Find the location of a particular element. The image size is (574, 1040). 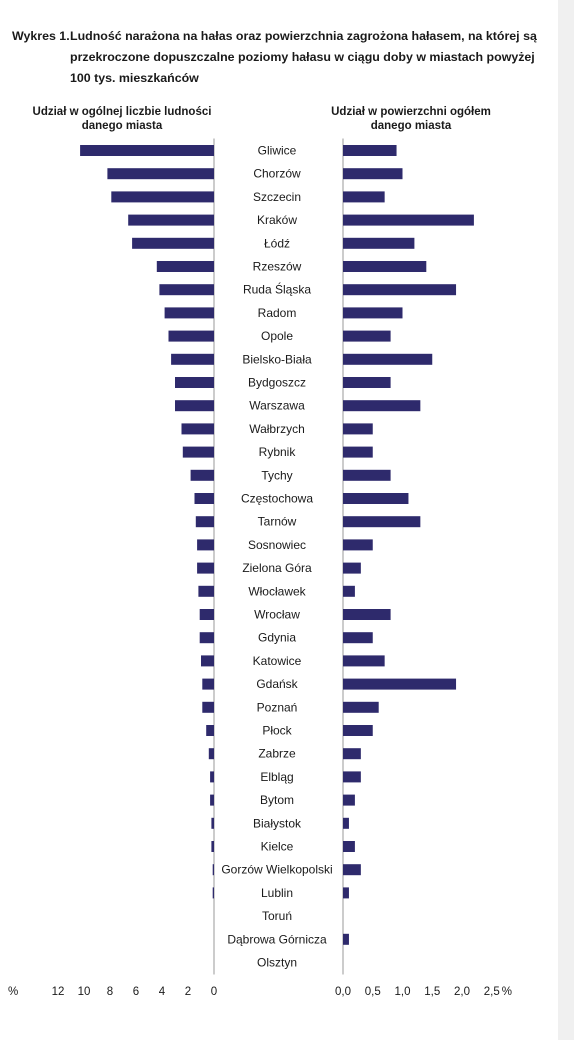

left-bar-bytom is located at coordinates (212, 800).